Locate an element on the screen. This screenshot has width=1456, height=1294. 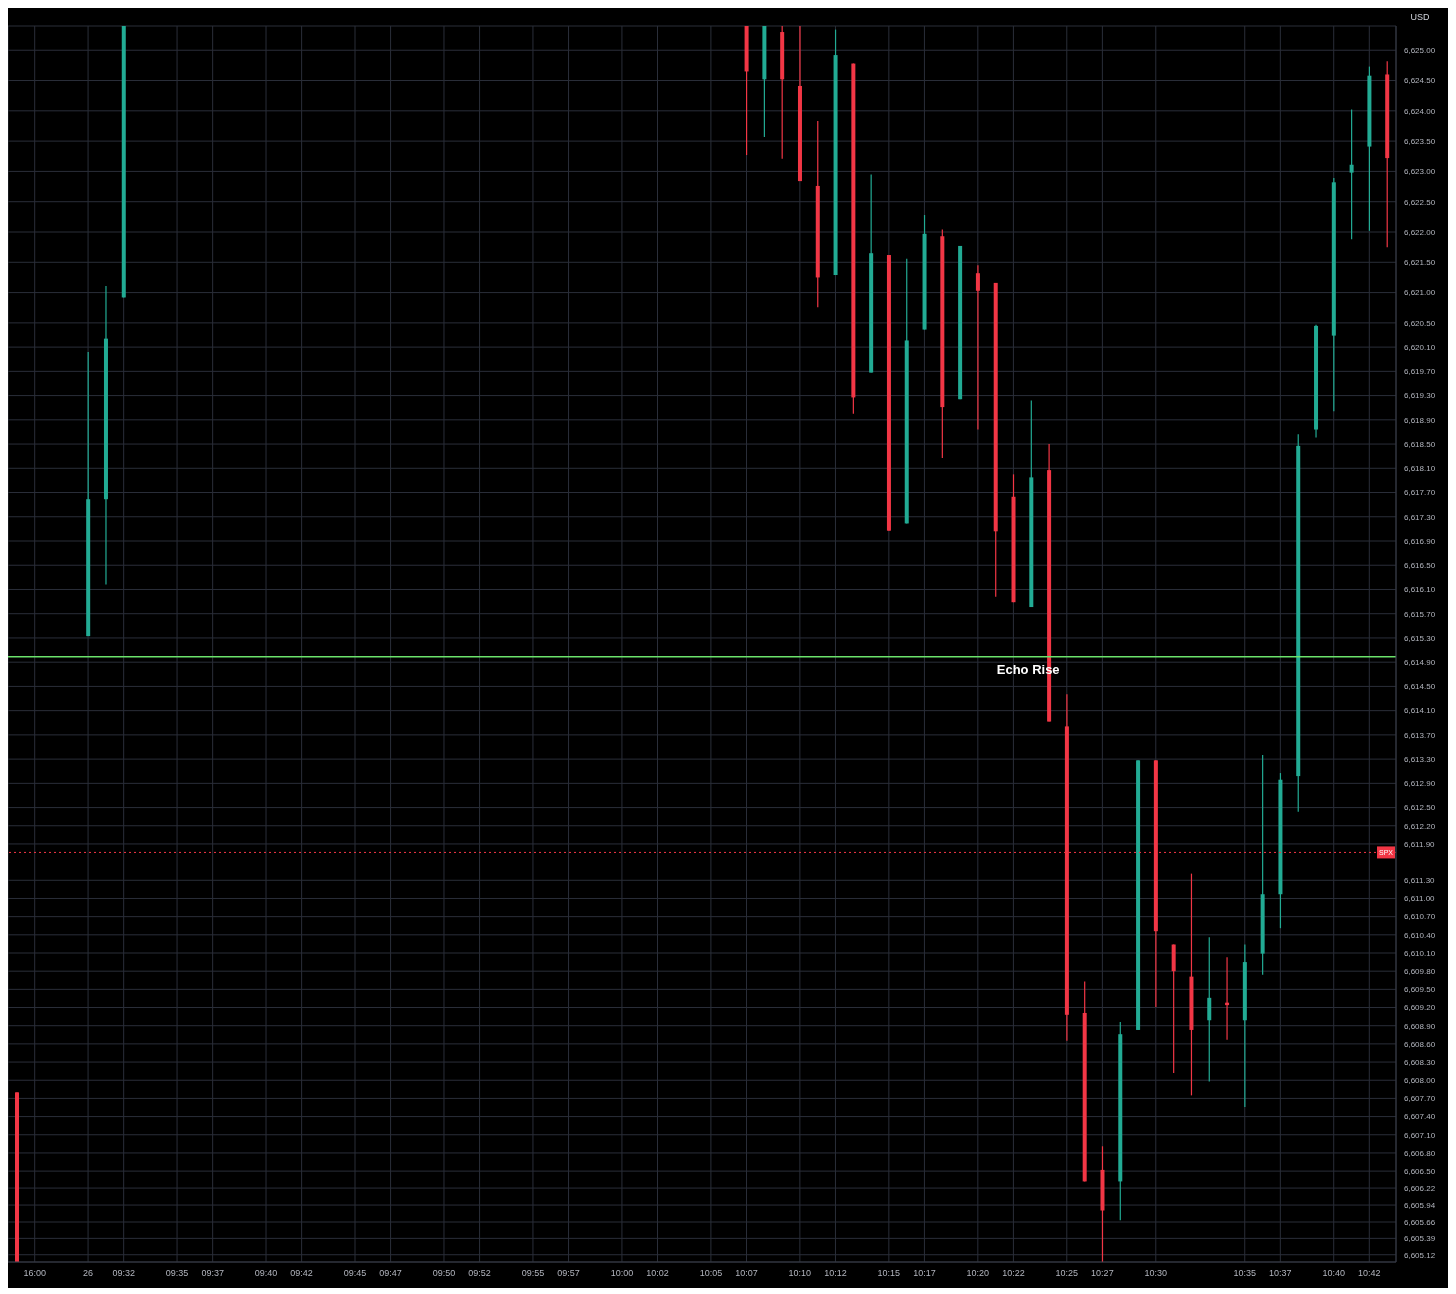
x-tick-label: 09:57 is located at coordinates (568, 1273).